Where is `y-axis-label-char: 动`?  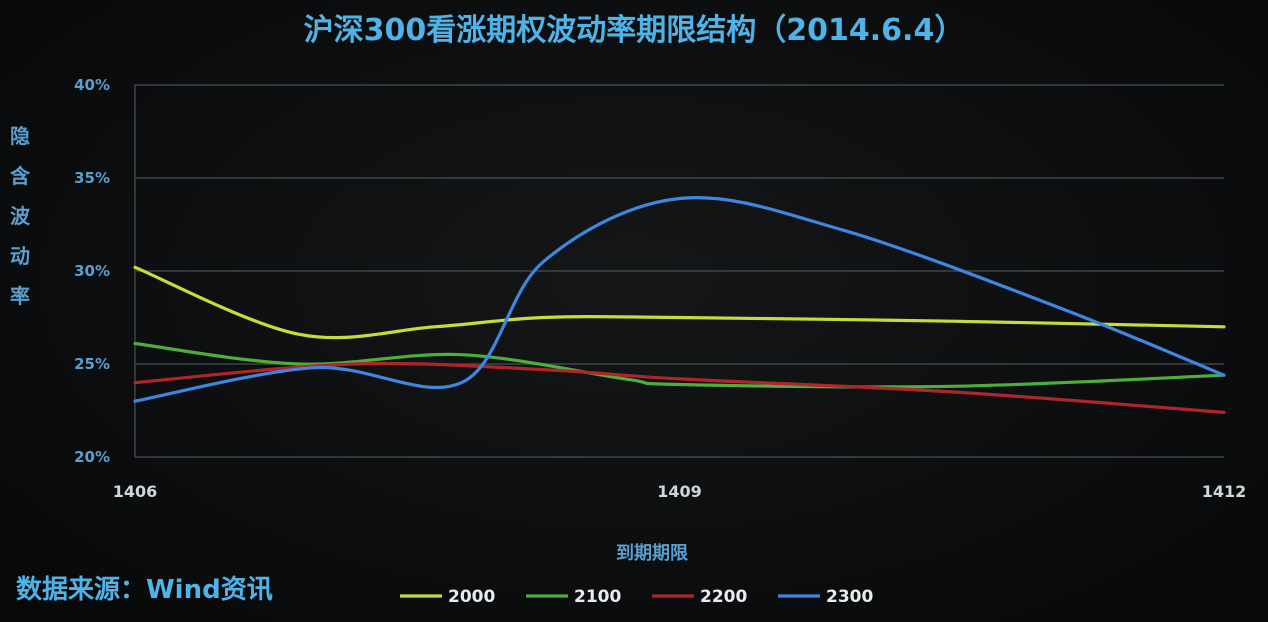 y-axis-label-char: 动 is located at coordinates (20, 256).